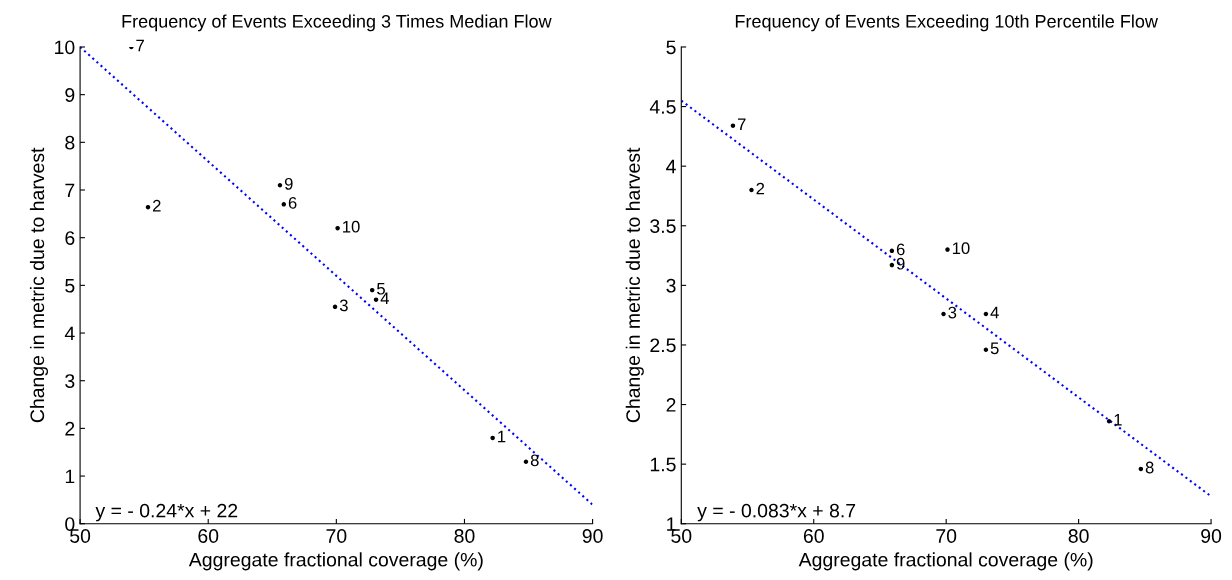  Describe the element at coordinates (337, 23) in the screenshot. I see `chart-title: Frequency of Events Exceeding 3 Times Median Flow` at that location.